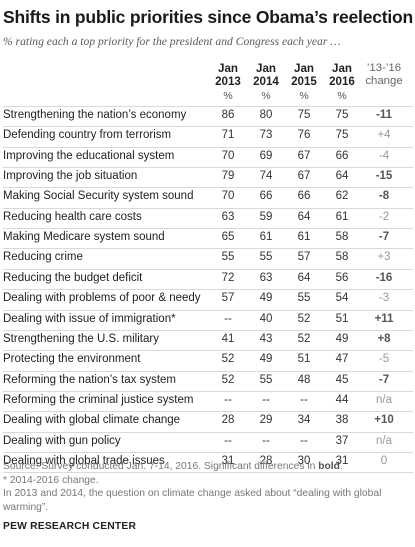  What do you see at coordinates (266, 115) in the screenshot?
I see `cell-value: 80` at bounding box center [266, 115].